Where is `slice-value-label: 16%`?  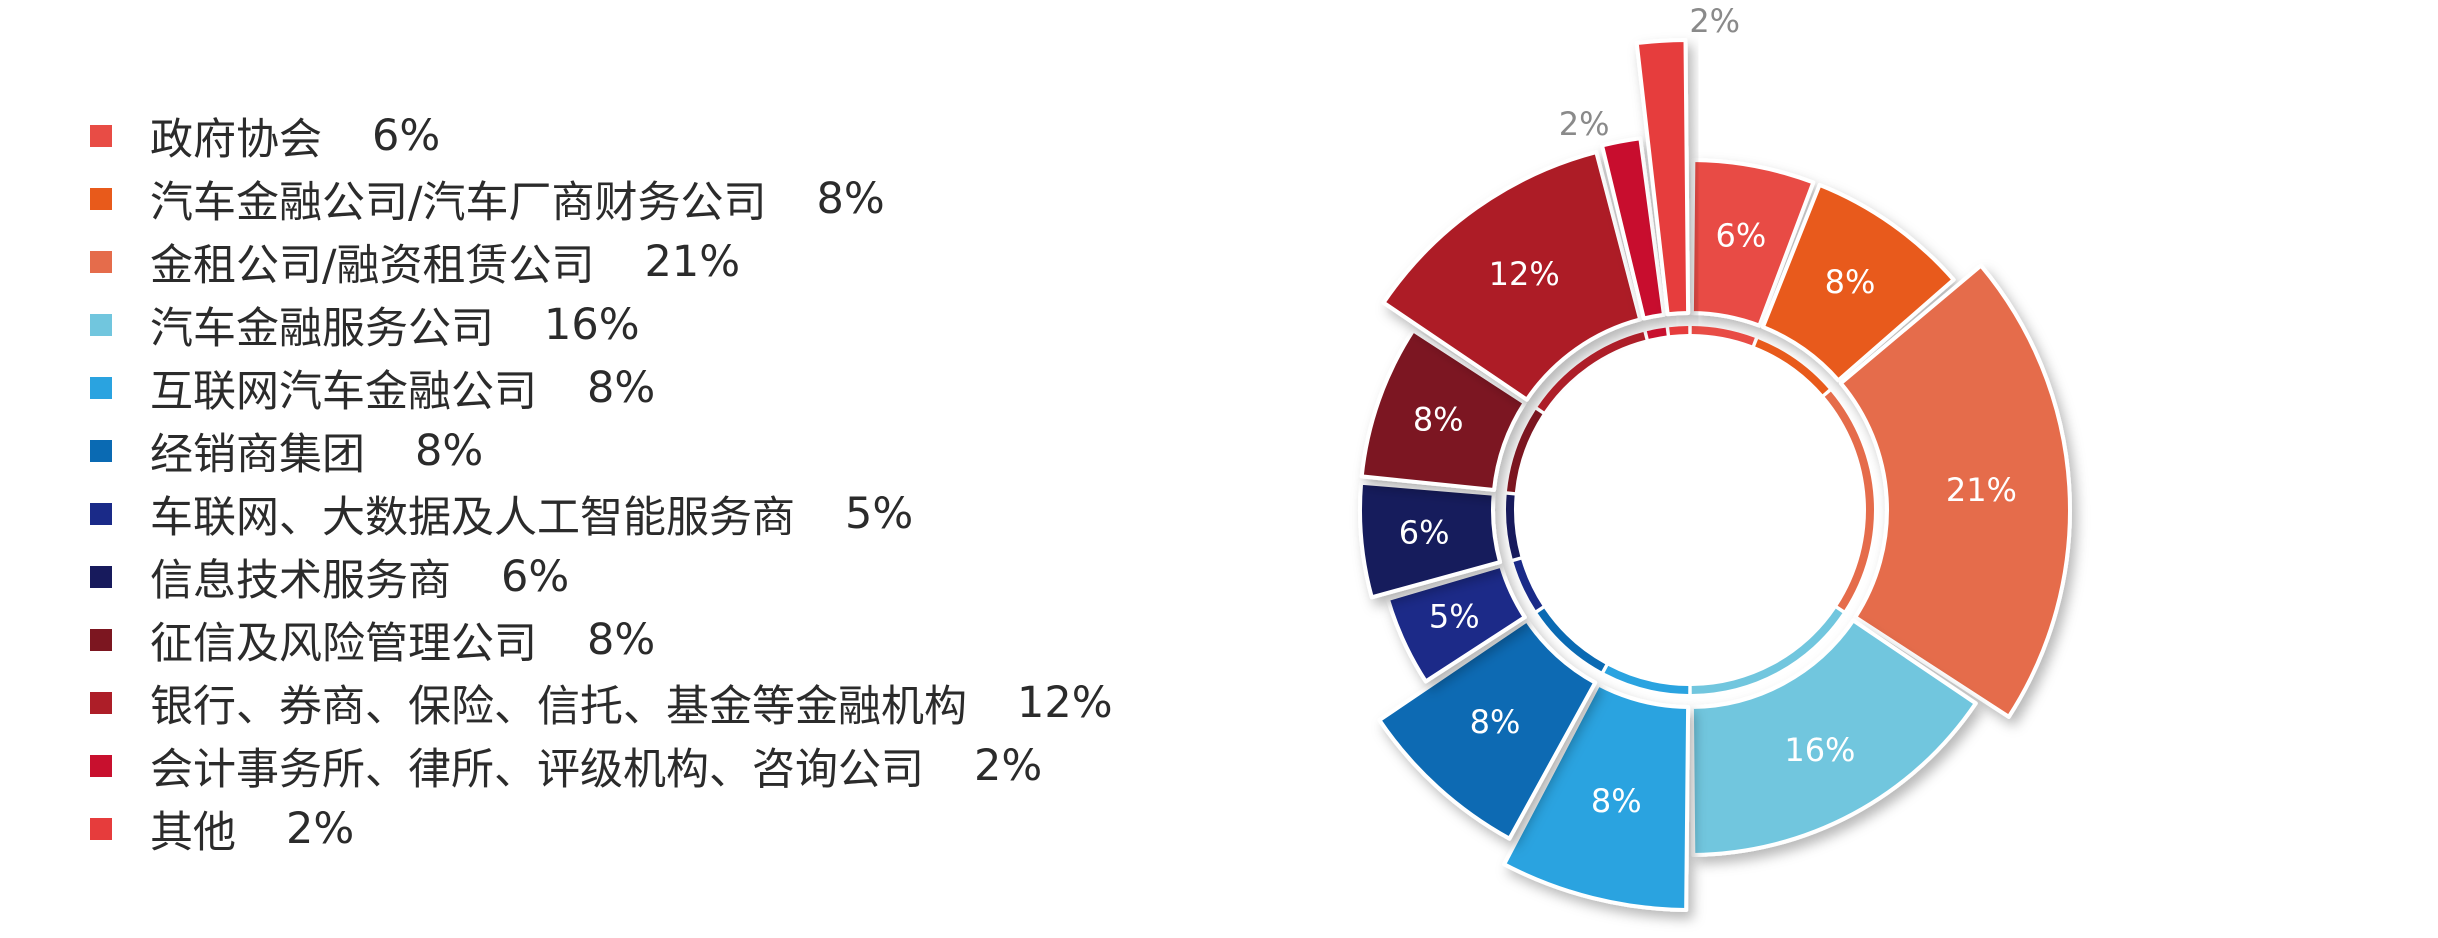 slice-value-label: 16% is located at coordinates (1819, 750).